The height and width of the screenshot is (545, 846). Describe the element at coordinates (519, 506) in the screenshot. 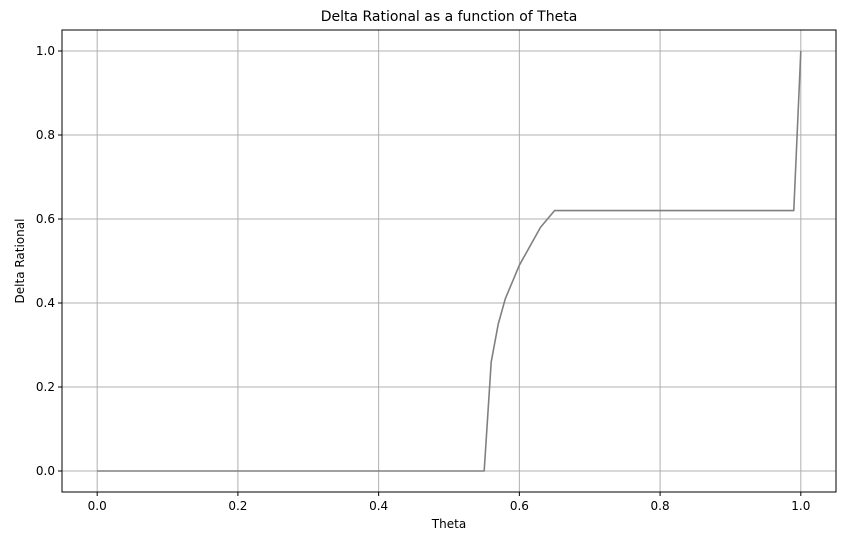

I see `x-tick-label: 0.6` at that location.